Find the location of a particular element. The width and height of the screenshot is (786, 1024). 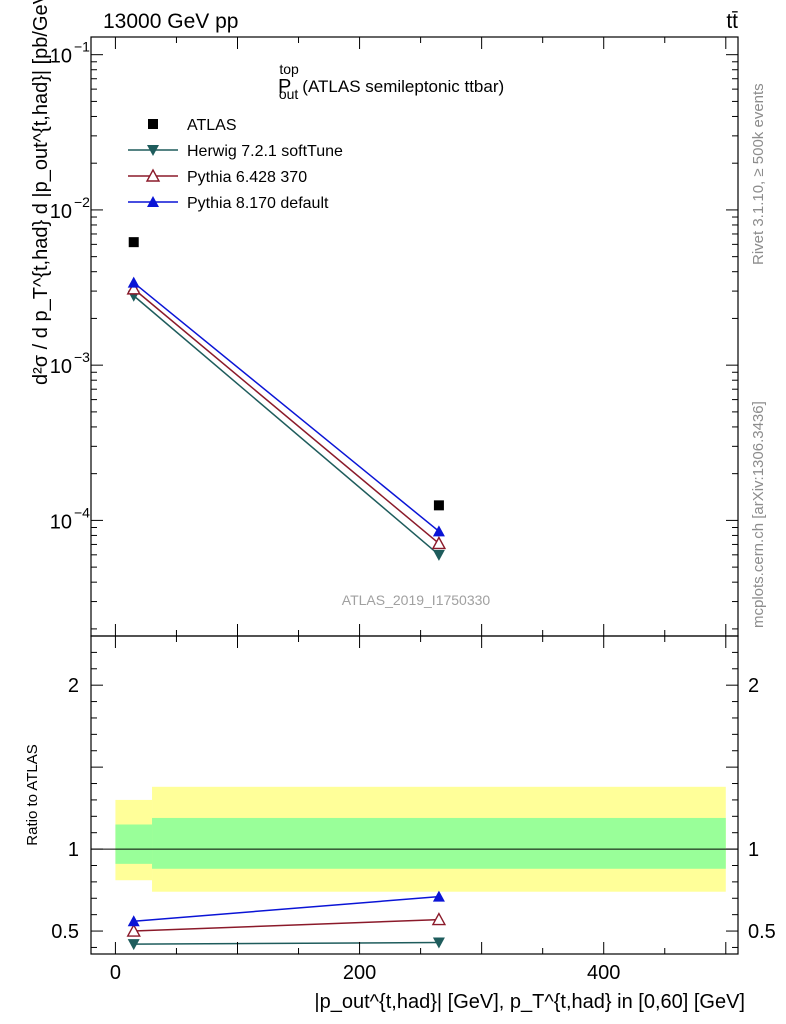

legend-label: Pythia 8.170 default is located at coordinates (258, 203).